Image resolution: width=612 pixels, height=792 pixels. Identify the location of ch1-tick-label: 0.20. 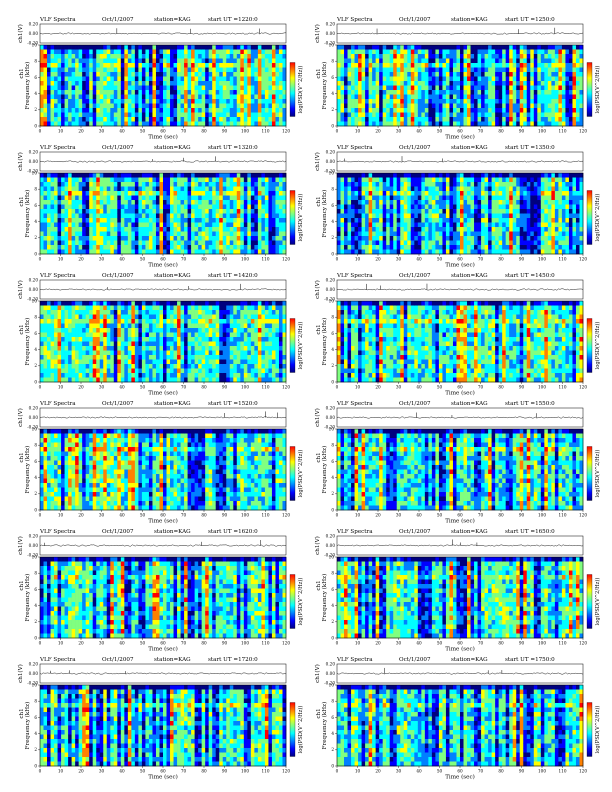
(34, 151).